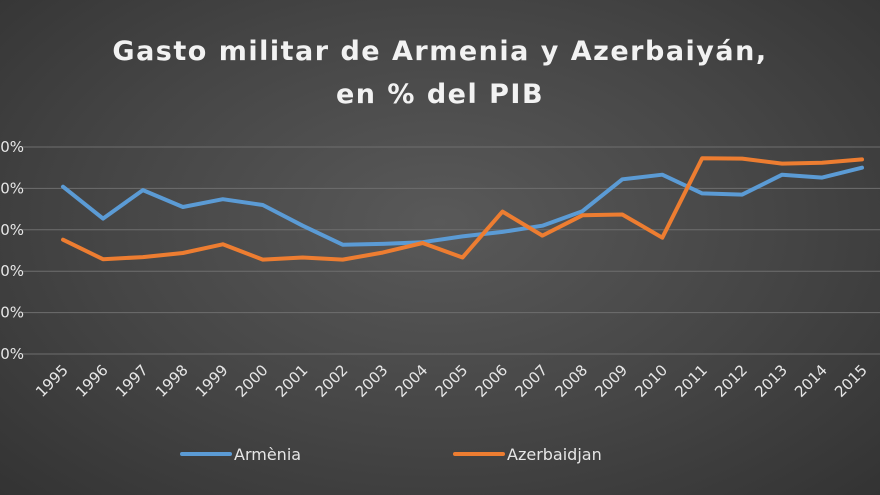 The width and height of the screenshot is (880, 495). What do you see at coordinates (12, 250) in the screenshot?
I see `y-axis-tick-labels: 0% 0% 0% 0% 0% 0%` at bounding box center [12, 250].